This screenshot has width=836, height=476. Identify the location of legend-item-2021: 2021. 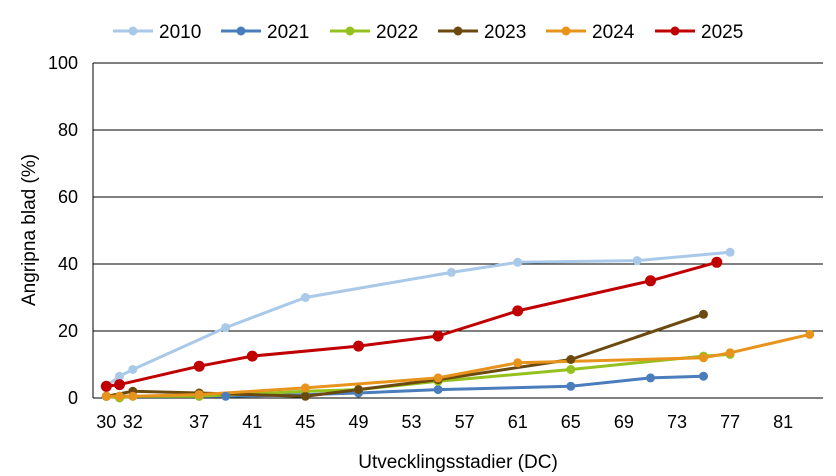
(265, 32).